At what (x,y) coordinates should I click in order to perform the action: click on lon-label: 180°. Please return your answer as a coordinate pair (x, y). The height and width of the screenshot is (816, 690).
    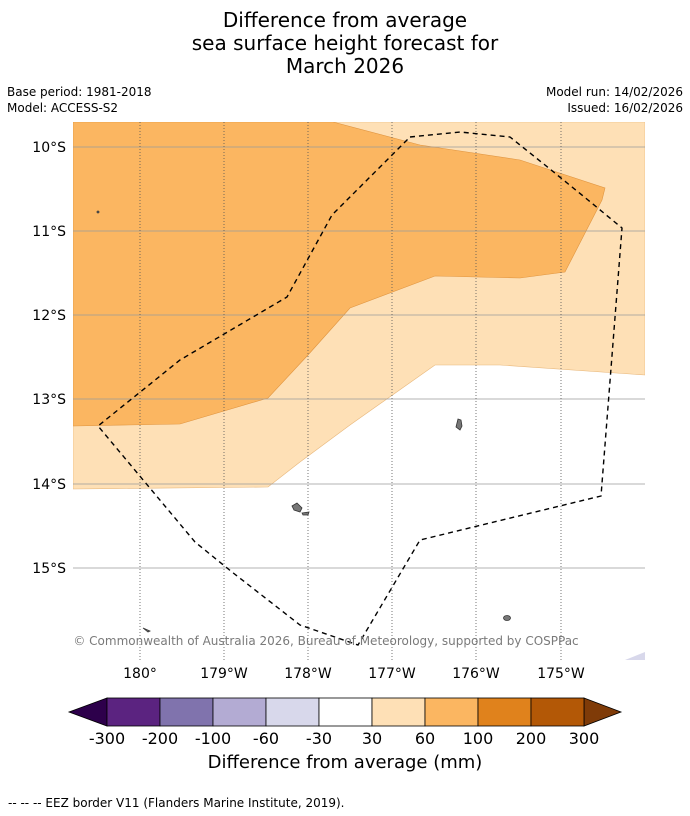
    Looking at the image, I should click on (140, 674).